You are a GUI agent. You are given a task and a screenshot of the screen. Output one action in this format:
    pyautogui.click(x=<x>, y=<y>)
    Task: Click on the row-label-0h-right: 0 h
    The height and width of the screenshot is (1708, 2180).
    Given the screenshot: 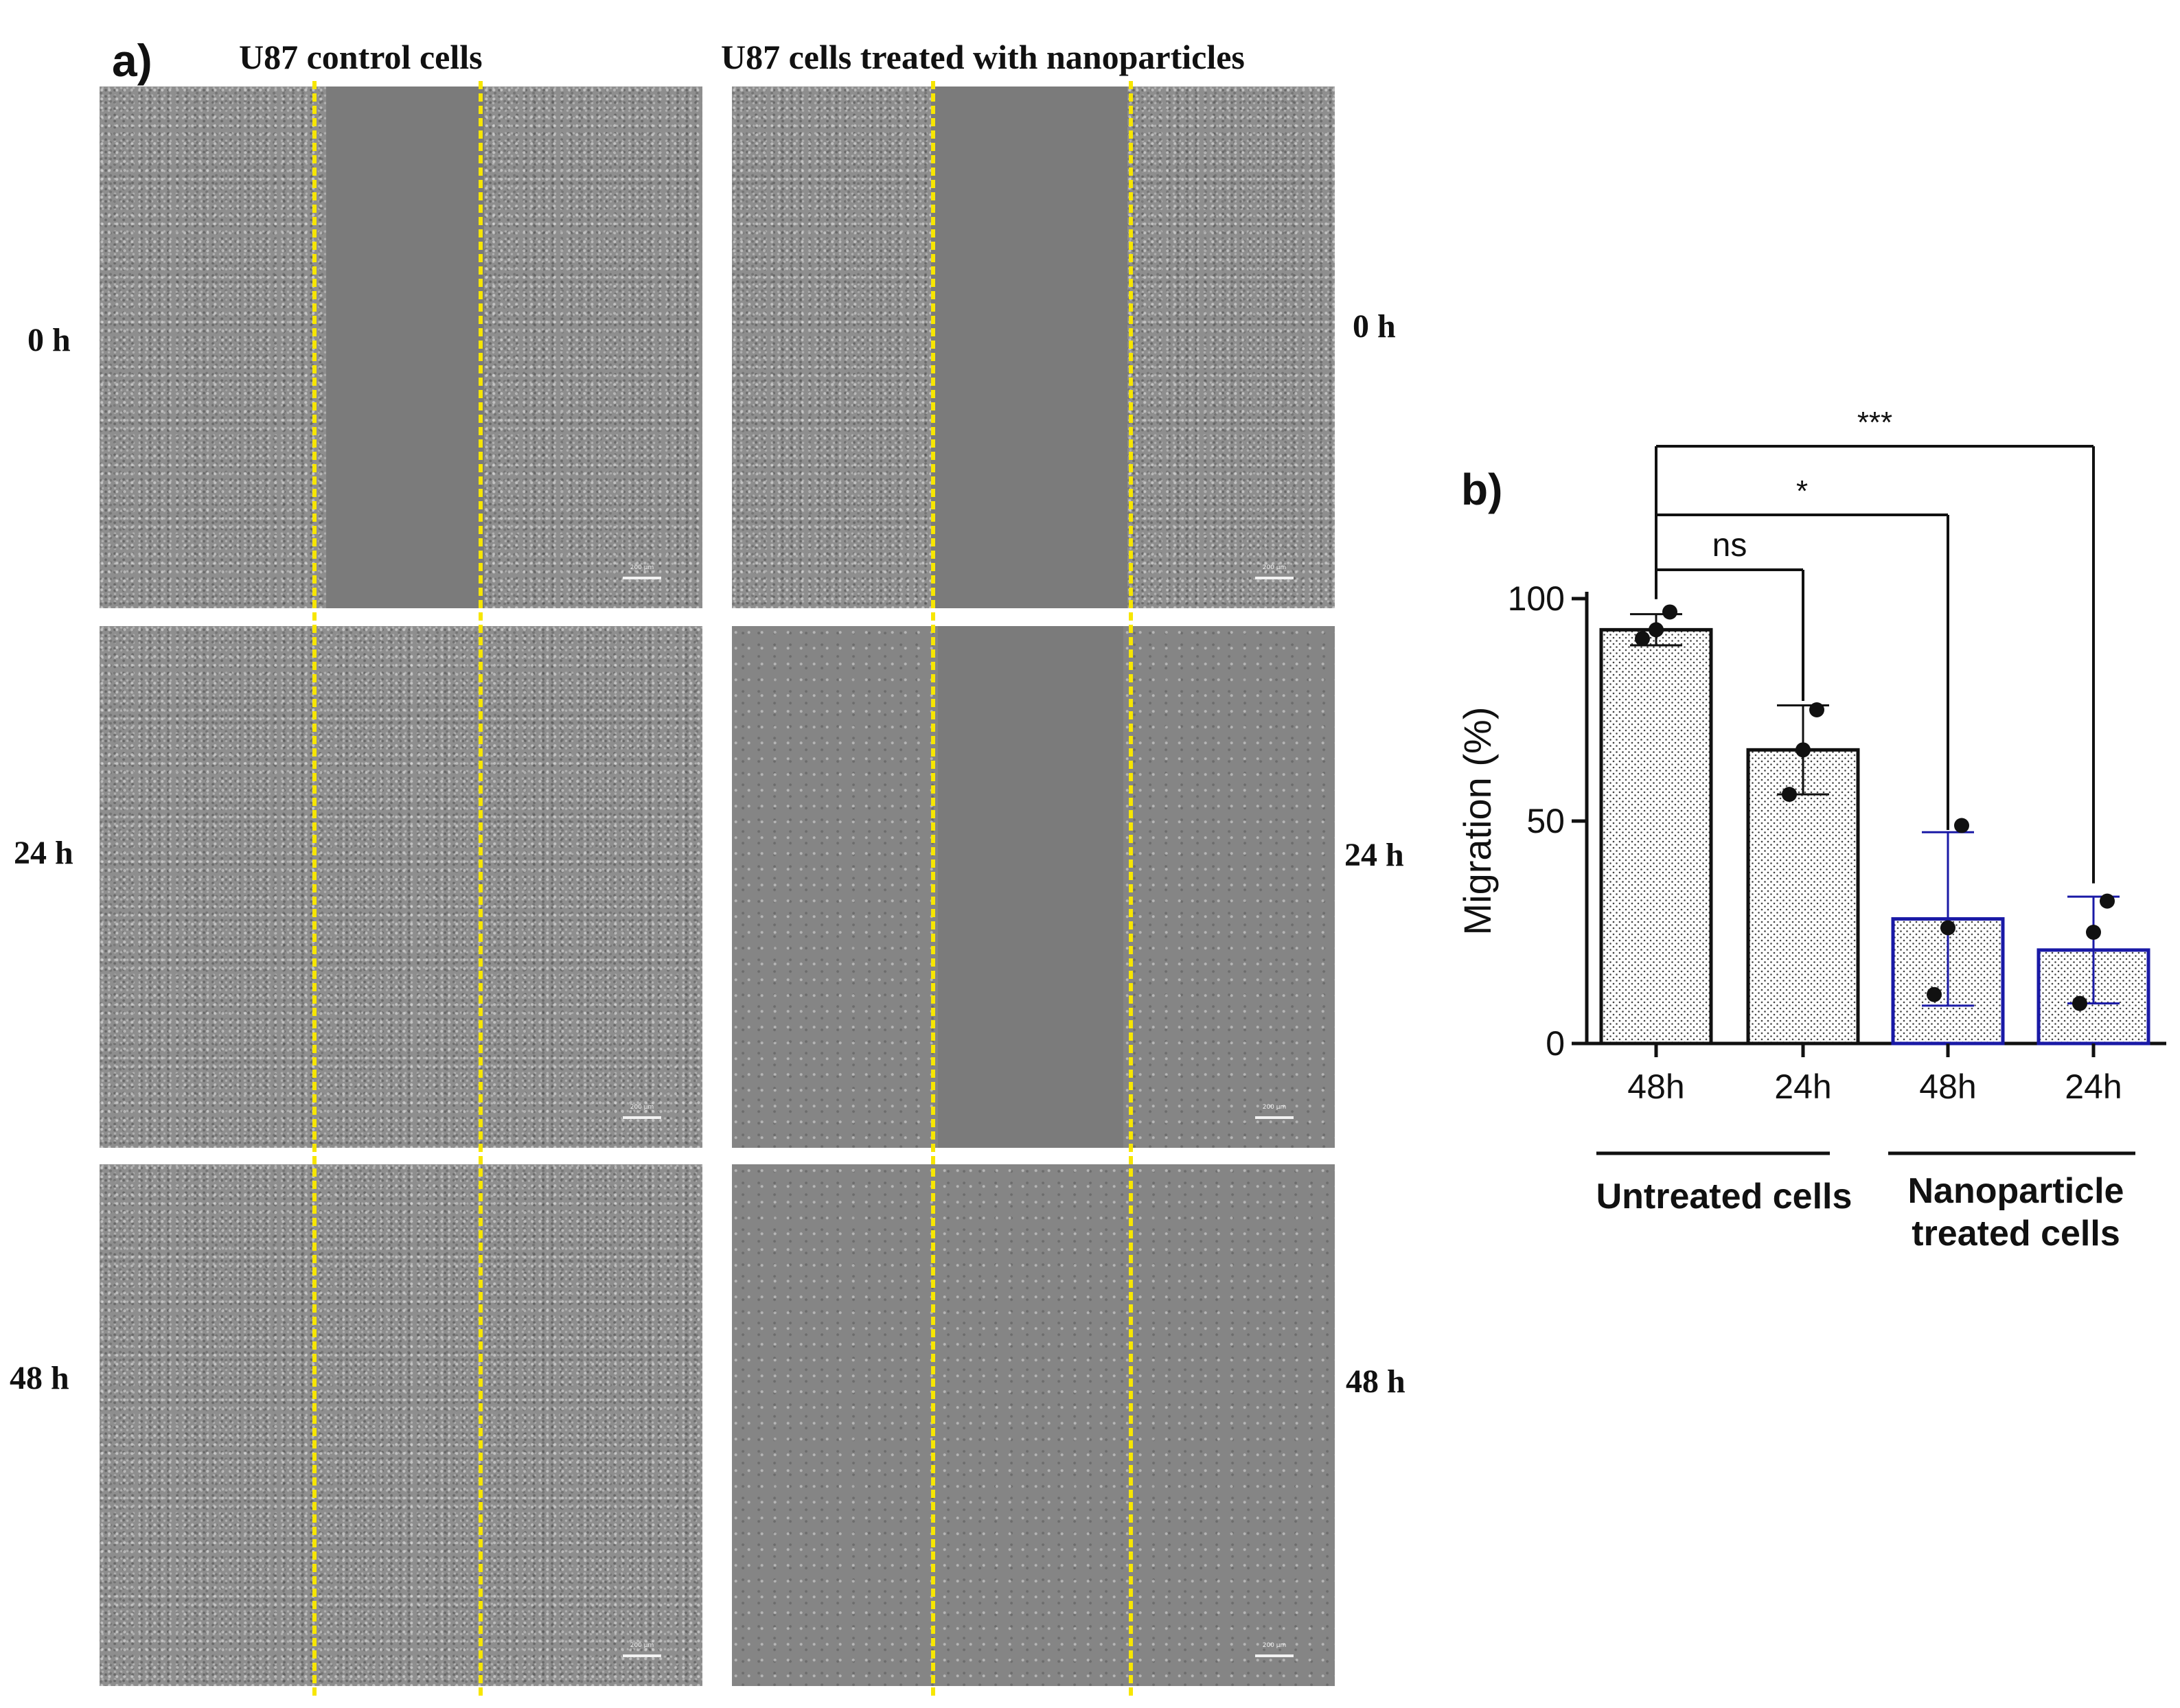 What is the action you would take?
    pyautogui.click(x=1374, y=326)
    